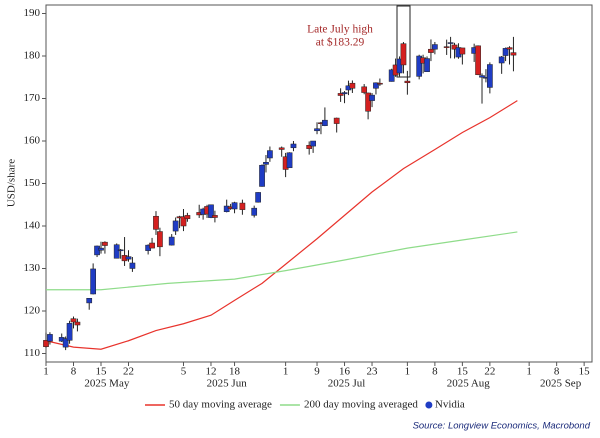 This screenshot has width=600, height=438. What do you see at coordinates (32, 183) in the screenshot?
I see `y-tick-label: 150` at bounding box center [32, 183].